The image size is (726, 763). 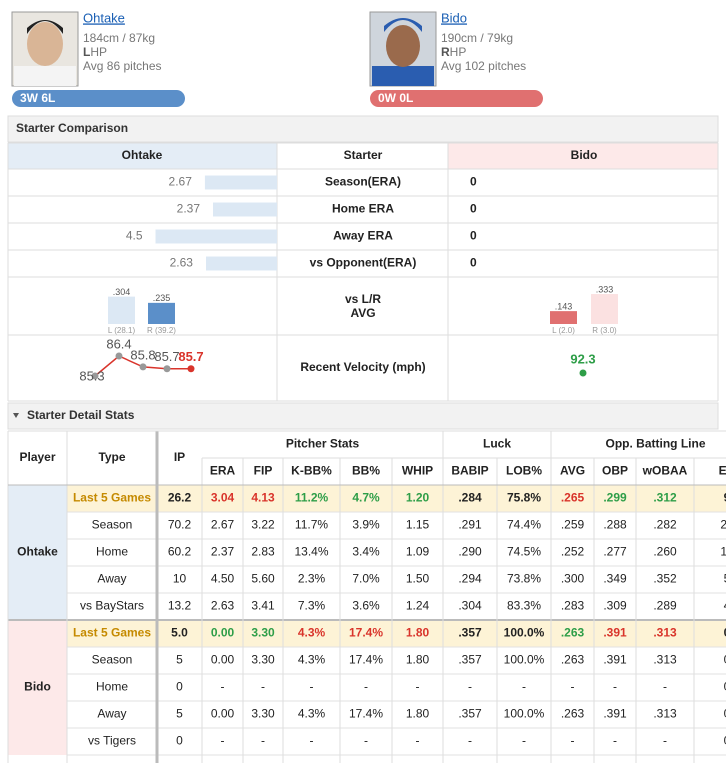 I want to click on velocity-label: 85.3, so click(x=91, y=375).